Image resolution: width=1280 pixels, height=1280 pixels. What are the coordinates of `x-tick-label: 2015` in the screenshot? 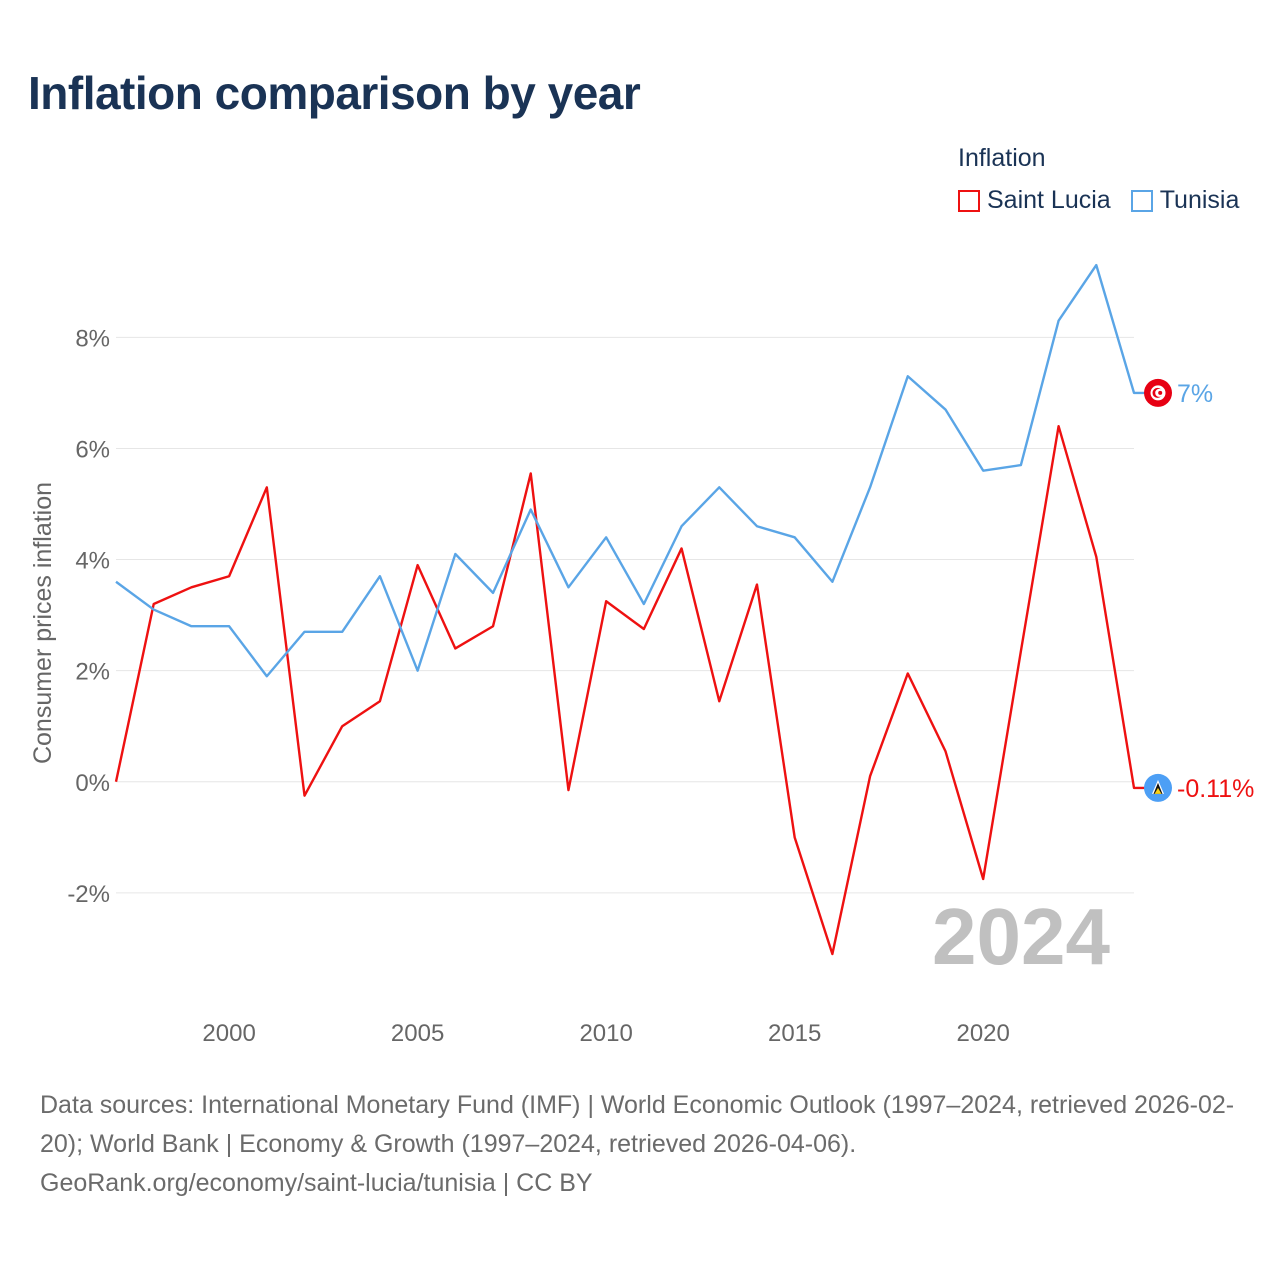 It's located at (794, 1033).